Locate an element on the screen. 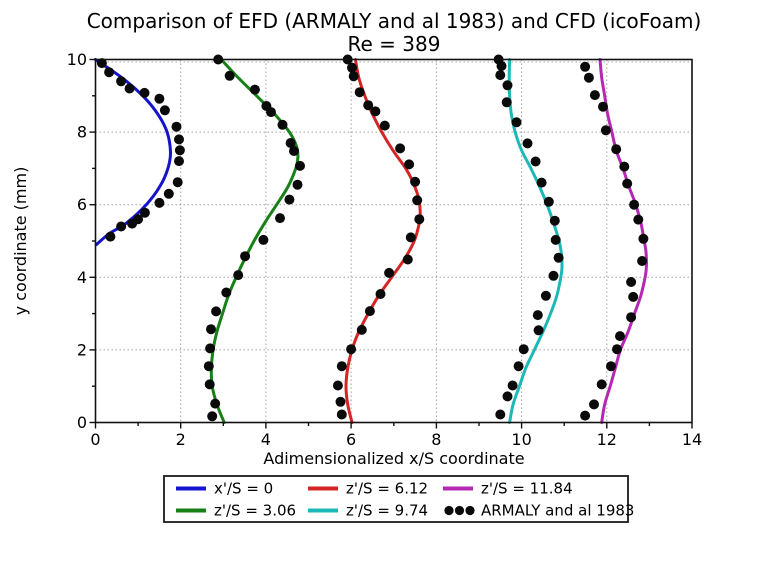  legend-label: z'/S = 11.84 is located at coordinates (527, 489).